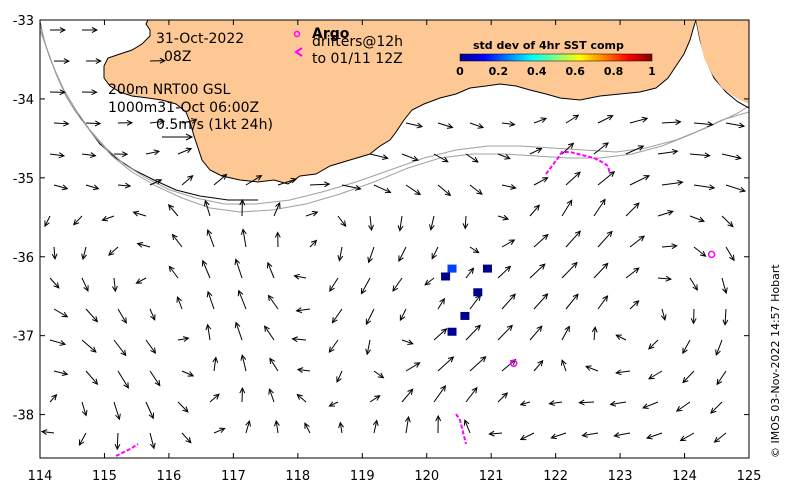  What do you see at coordinates (614, 71) in the screenshot?
I see `colorbar-tick-label: 0.8` at bounding box center [614, 71].